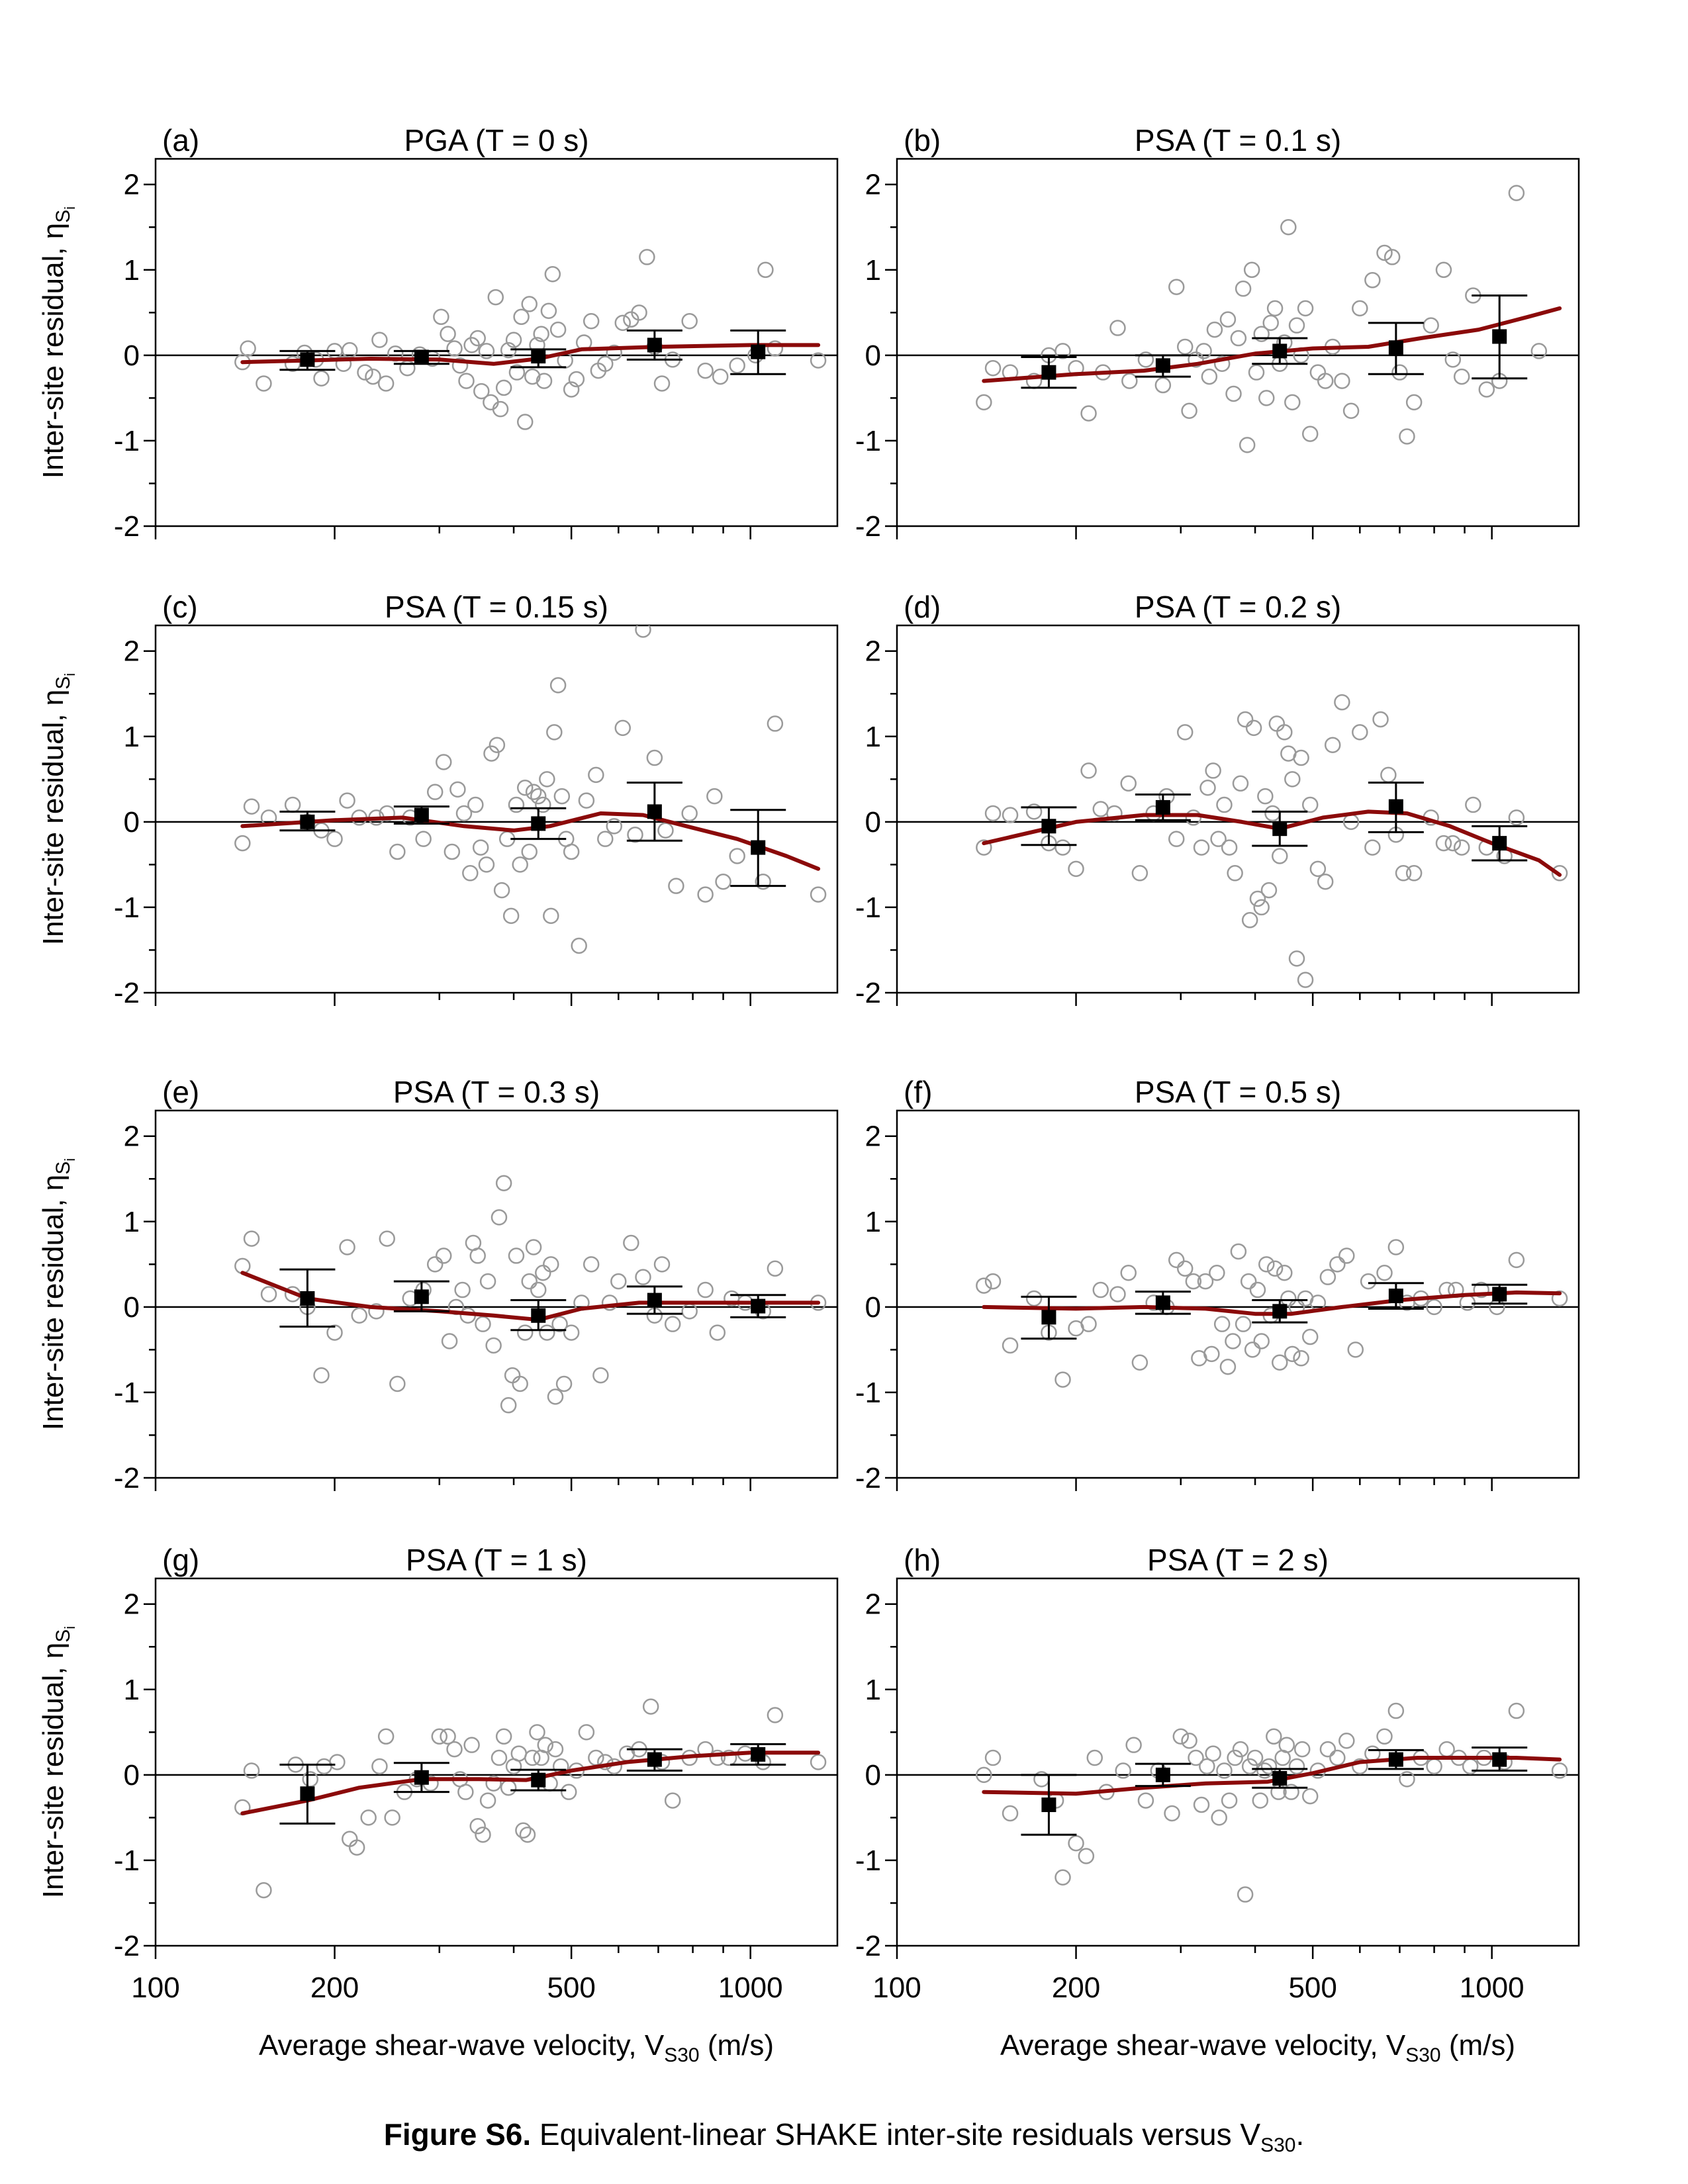  I want to click on panel-label: (d), so click(922, 607).